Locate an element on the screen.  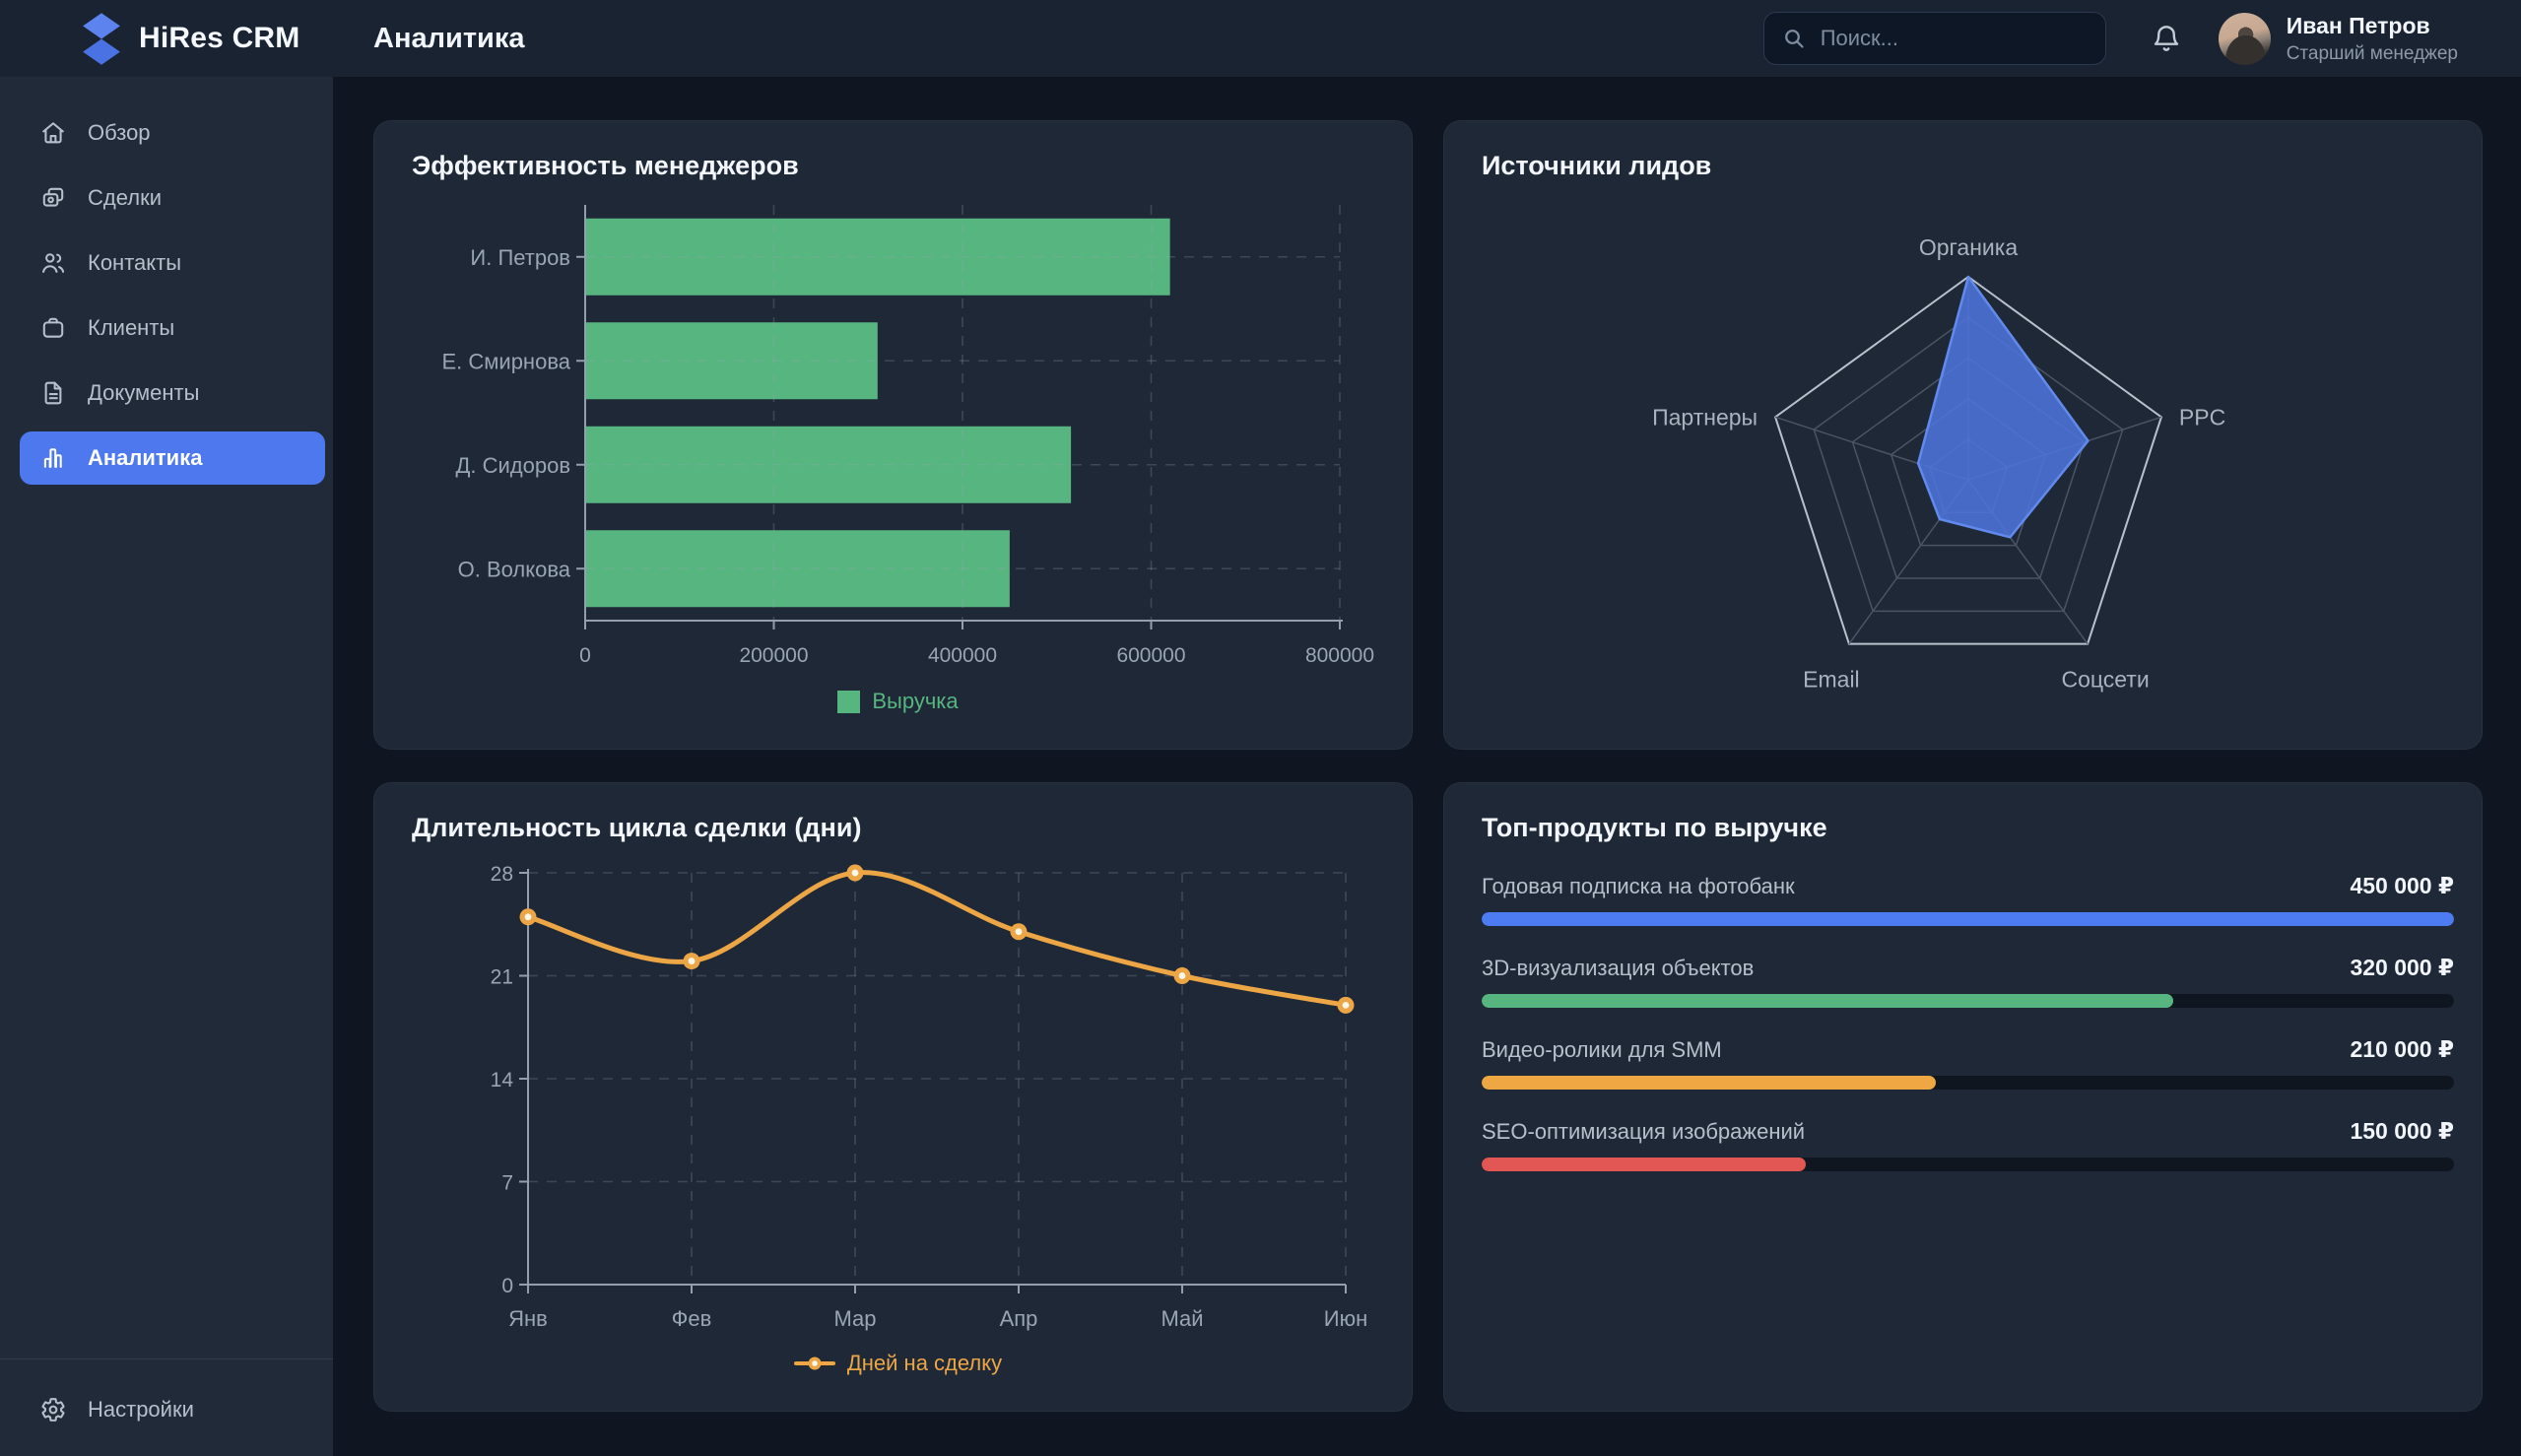
sidebar-item-deals: Сделки is located at coordinates (172, 198).